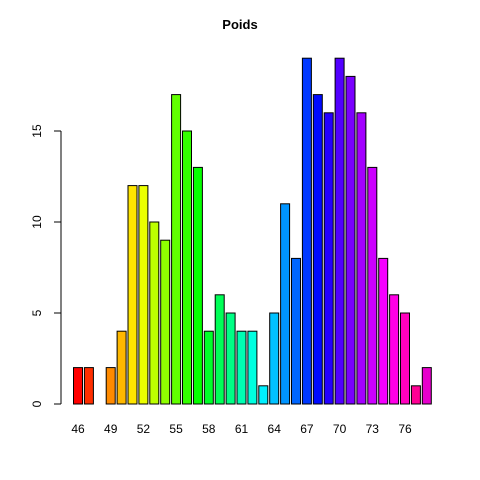 This screenshot has width=480, height=480. Describe the element at coordinates (176, 429) in the screenshot. I see `x-tick-label: 55` at that location.